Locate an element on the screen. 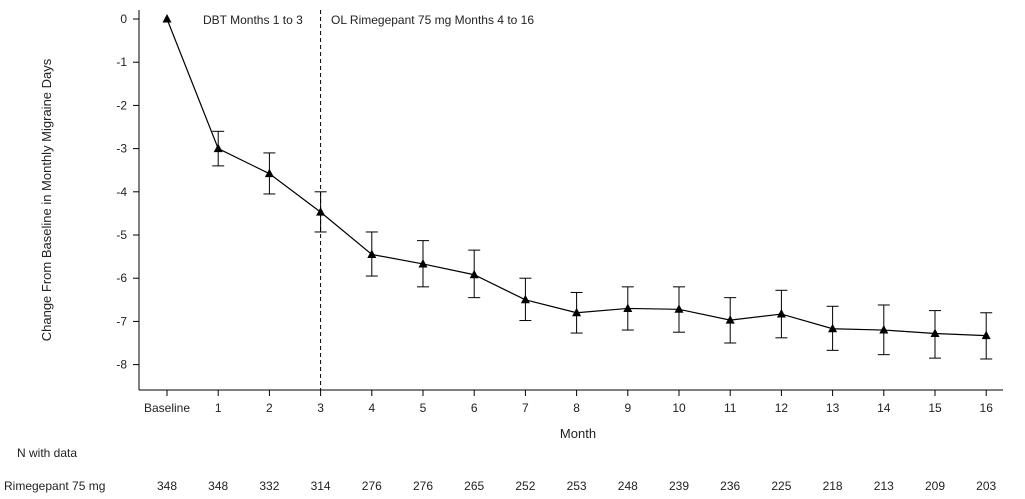 The height and width of the screenshot is (499, 1025). x-tick-label: 14 is located at coordinates (884, 408).